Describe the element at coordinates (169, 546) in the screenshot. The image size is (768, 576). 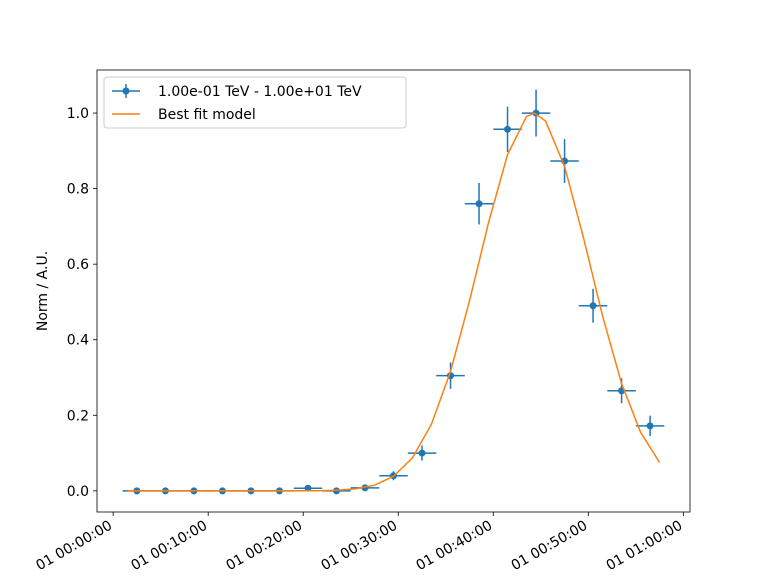
I see `x-tick-label: 01 00:10:00` at that location.